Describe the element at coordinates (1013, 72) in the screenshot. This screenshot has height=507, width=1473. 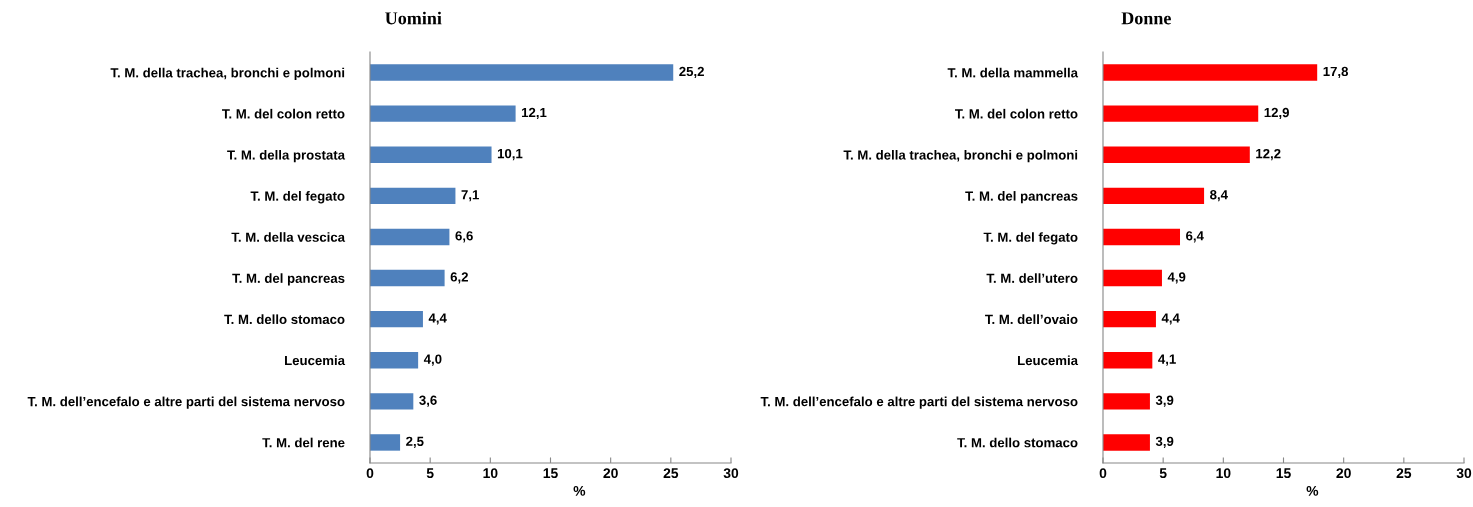
I see `y-tick-label: T. M. della mammella` at that location.